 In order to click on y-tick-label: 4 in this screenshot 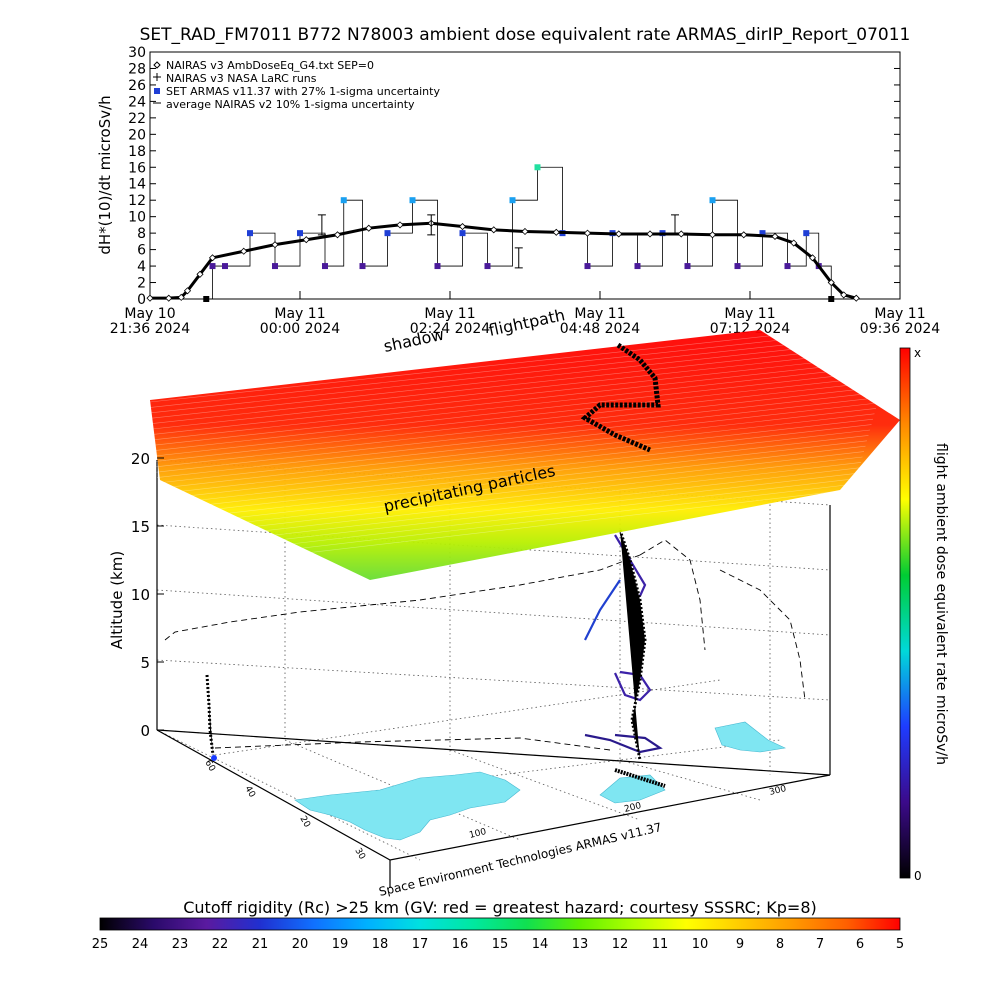, I will do `click(141, 267)`.